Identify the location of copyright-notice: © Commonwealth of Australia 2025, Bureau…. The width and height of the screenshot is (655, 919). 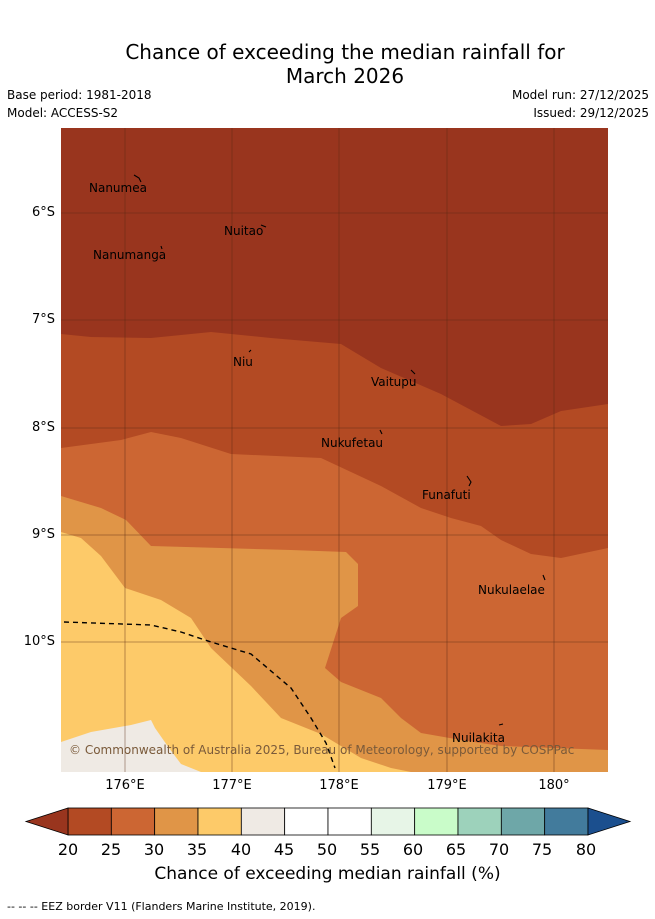
(322, 750).